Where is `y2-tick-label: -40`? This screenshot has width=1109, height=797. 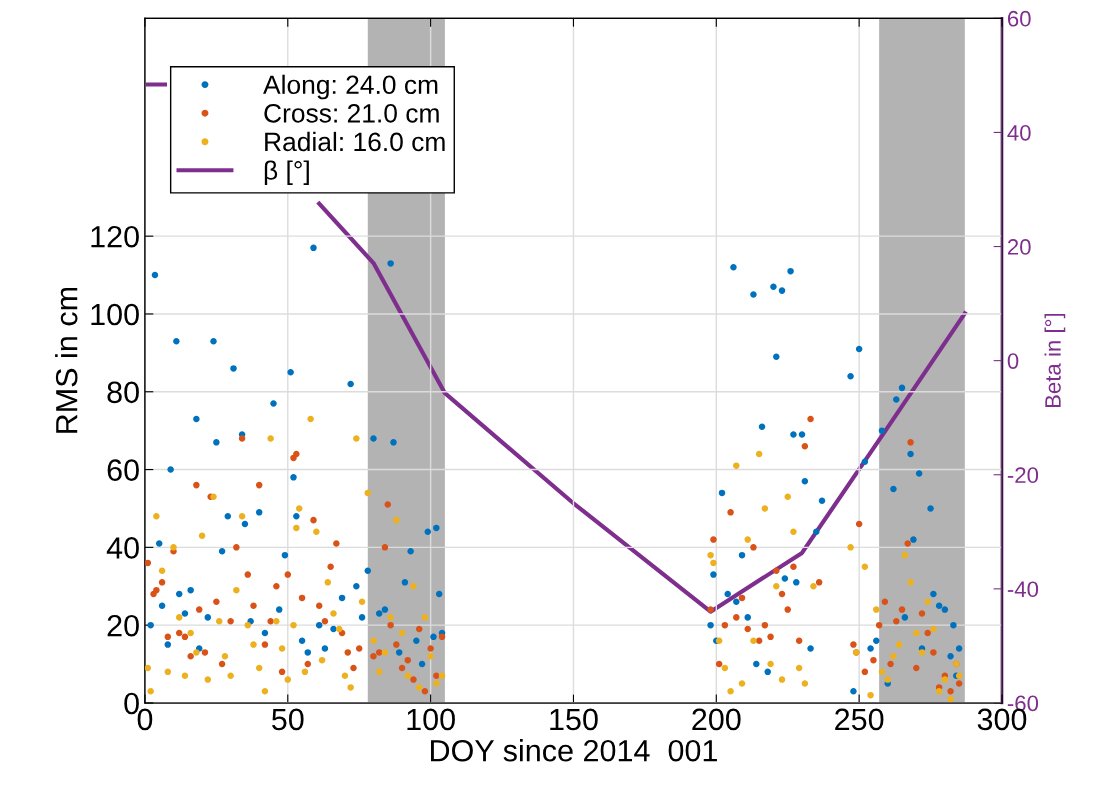
y2-tick-label: -40 is located at coordinates (1023, 589).